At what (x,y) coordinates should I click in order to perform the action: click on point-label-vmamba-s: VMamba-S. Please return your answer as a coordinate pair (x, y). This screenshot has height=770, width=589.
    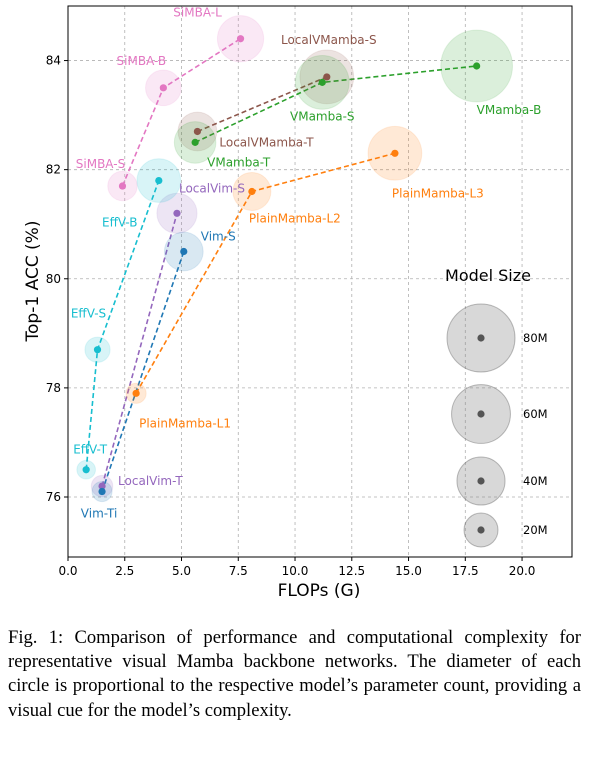
    Looking at the image, I should click on (322, 116).